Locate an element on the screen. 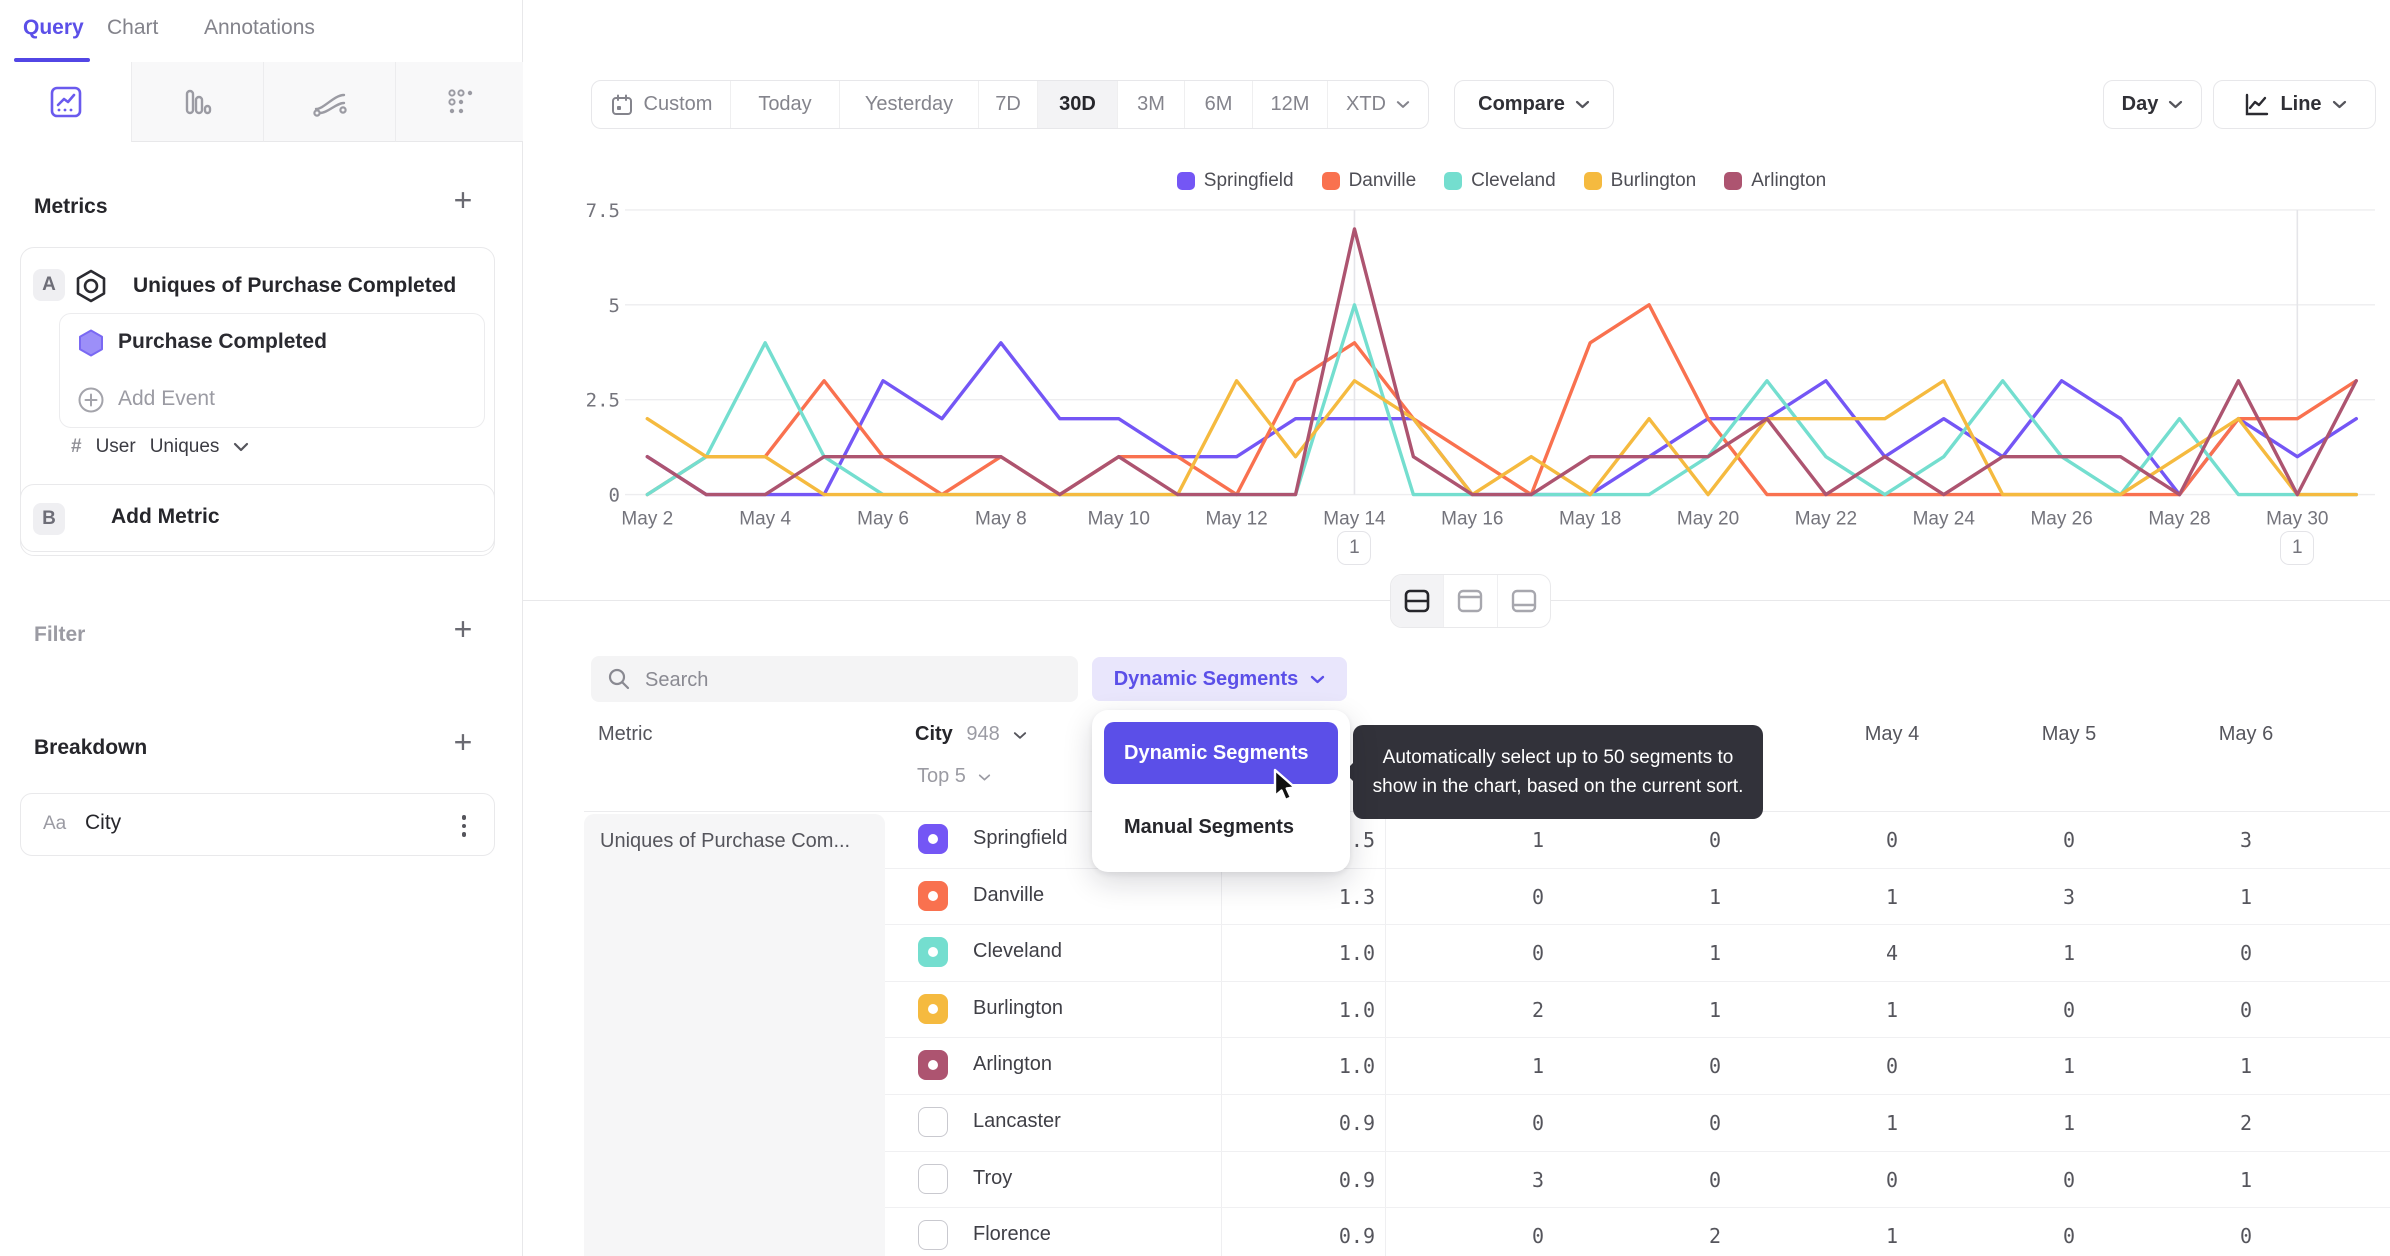 The height and width of the screenshot is (1256, 2390). segment-name: Springfield is located at coordinates (1020, 838).